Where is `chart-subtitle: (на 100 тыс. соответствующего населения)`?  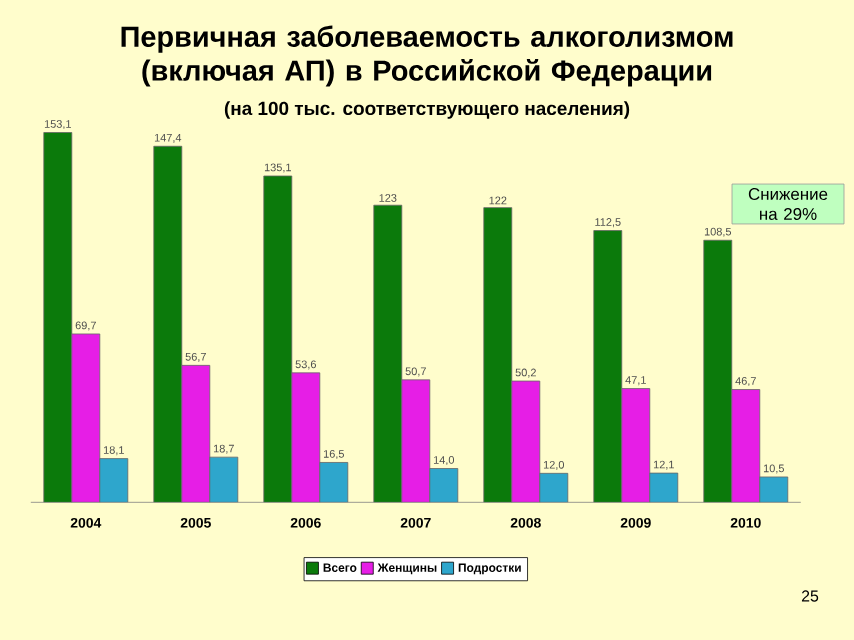 chart-subtitle: (на 100 тыс. соответствующего населения) is located at coordinates (427, 110).